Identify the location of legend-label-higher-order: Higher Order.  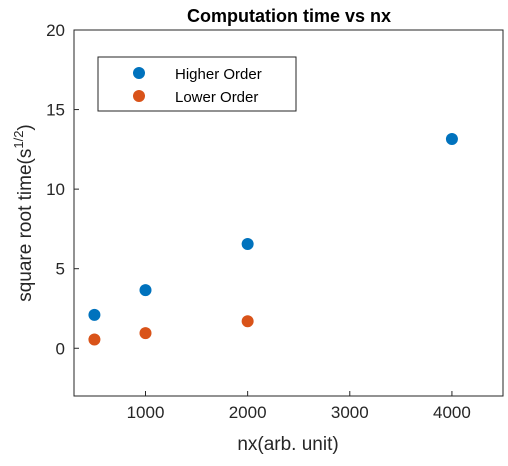
(218, 74).